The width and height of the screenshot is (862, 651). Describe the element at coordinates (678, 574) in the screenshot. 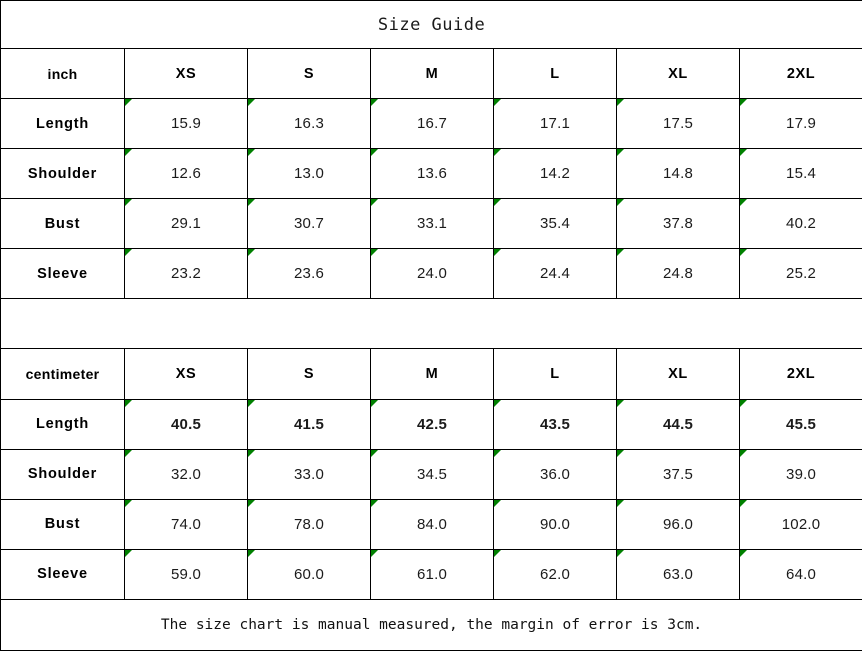

I see `measurement-value: 63.0` at that location.